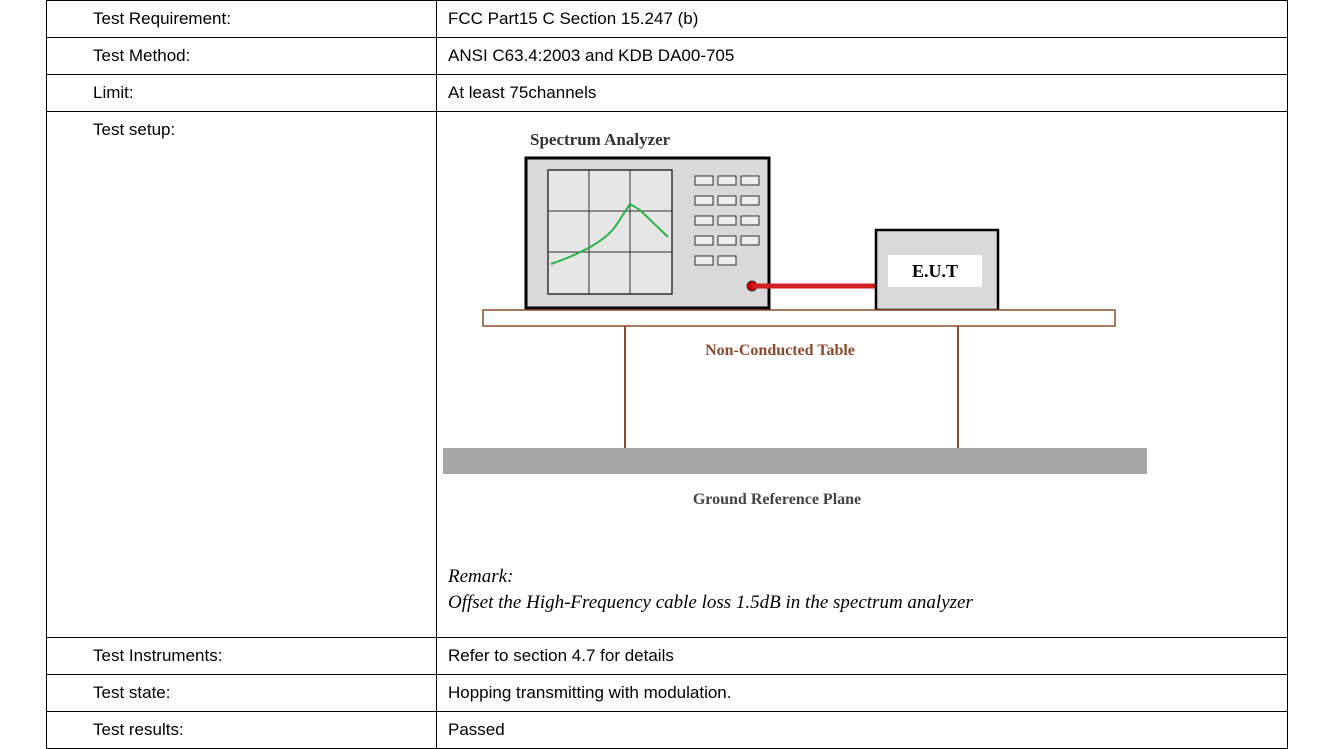 Image resolution: width=1332 pixels, height=749 pixels. I want to click on trace, so click(609, 233).